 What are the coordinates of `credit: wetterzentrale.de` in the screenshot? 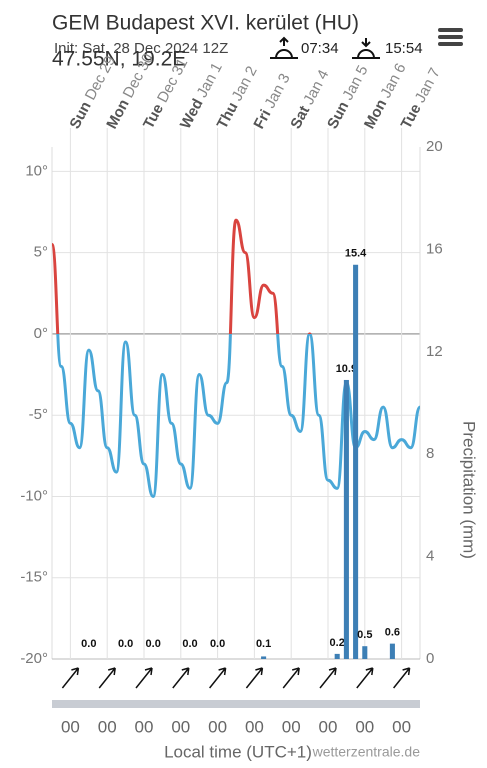 It's located at (366, 752).